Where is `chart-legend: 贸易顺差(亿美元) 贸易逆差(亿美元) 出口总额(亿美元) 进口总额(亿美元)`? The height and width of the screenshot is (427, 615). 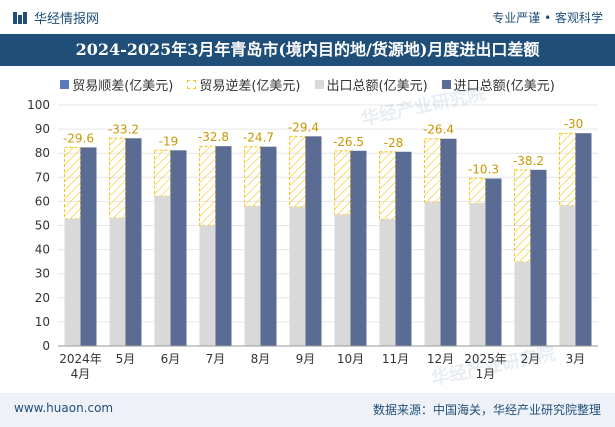
chart-legend: 贸易顺差(亿美元) 贸易逆差(亿美元) 出口总额(亿美元) 进口总额(亿美元) is located at coordinates (307, 84).